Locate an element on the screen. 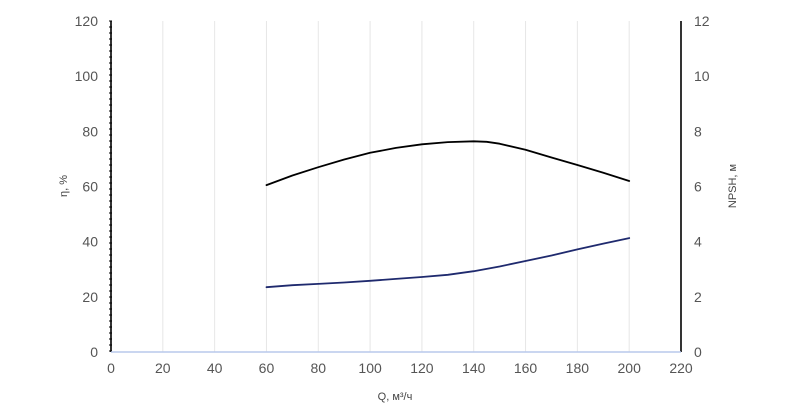  x-tick-label: 80 is located at coordinates (318, 368).